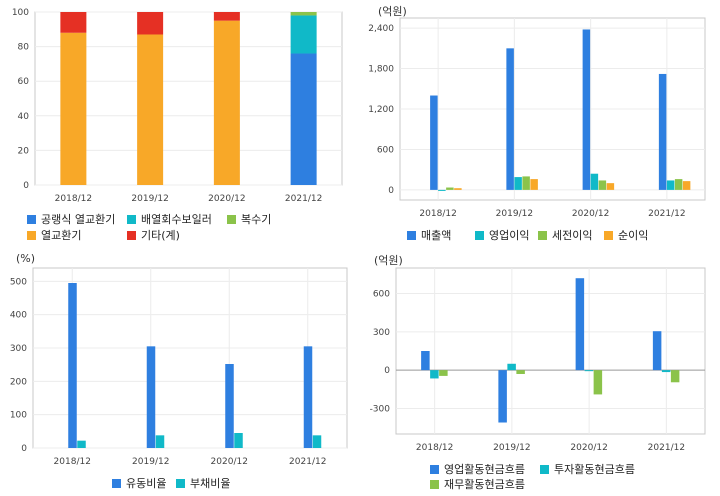 This screenshot has height=496, width=720. I want to click on plot-frame, so click(550, 351).